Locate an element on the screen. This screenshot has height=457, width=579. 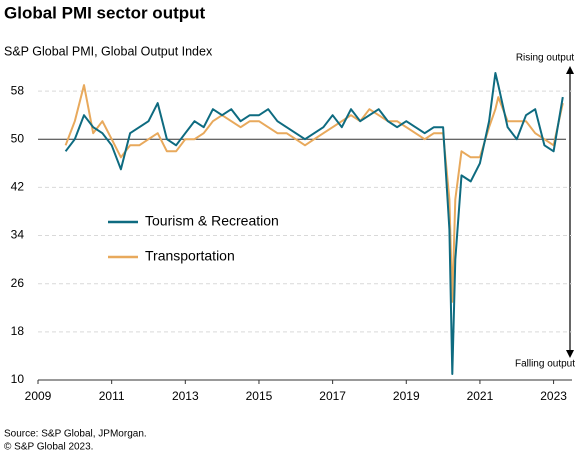
source: Source: S&P Global, JPMorgan. is located at coordinates (75, 434).